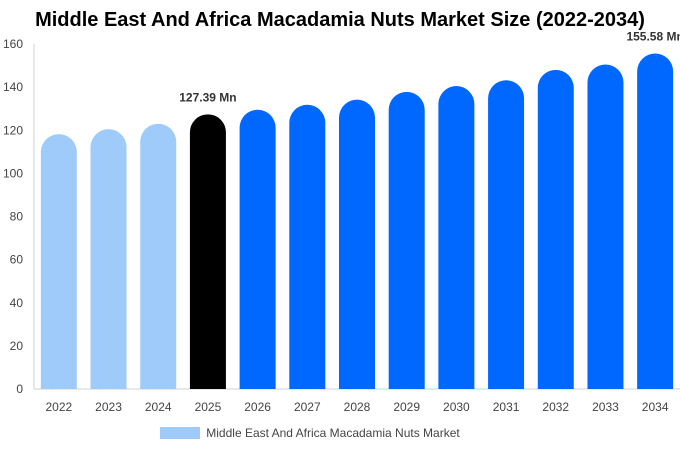  What do you see at coordinates (406, 407) in the screenshot?
I see `x-tick-label: 2029` at bounding box center [406, 407].